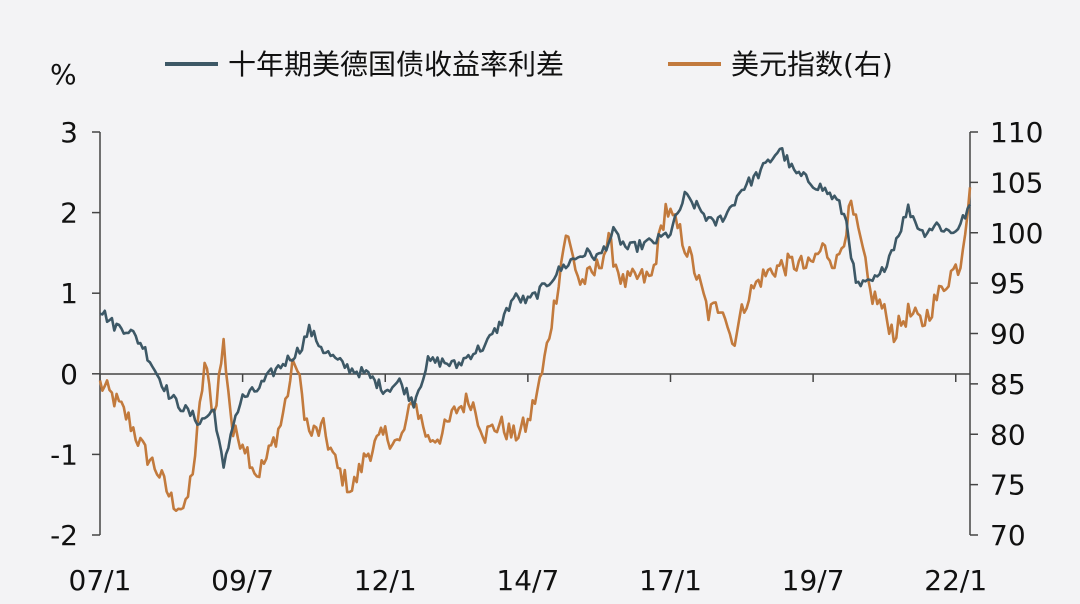  What do you see at coordinates (75, 334) in the screenshot?
I see `left-axis-ticks: 3 2 1 0 -1 -2` at bounding box center [75, 334].